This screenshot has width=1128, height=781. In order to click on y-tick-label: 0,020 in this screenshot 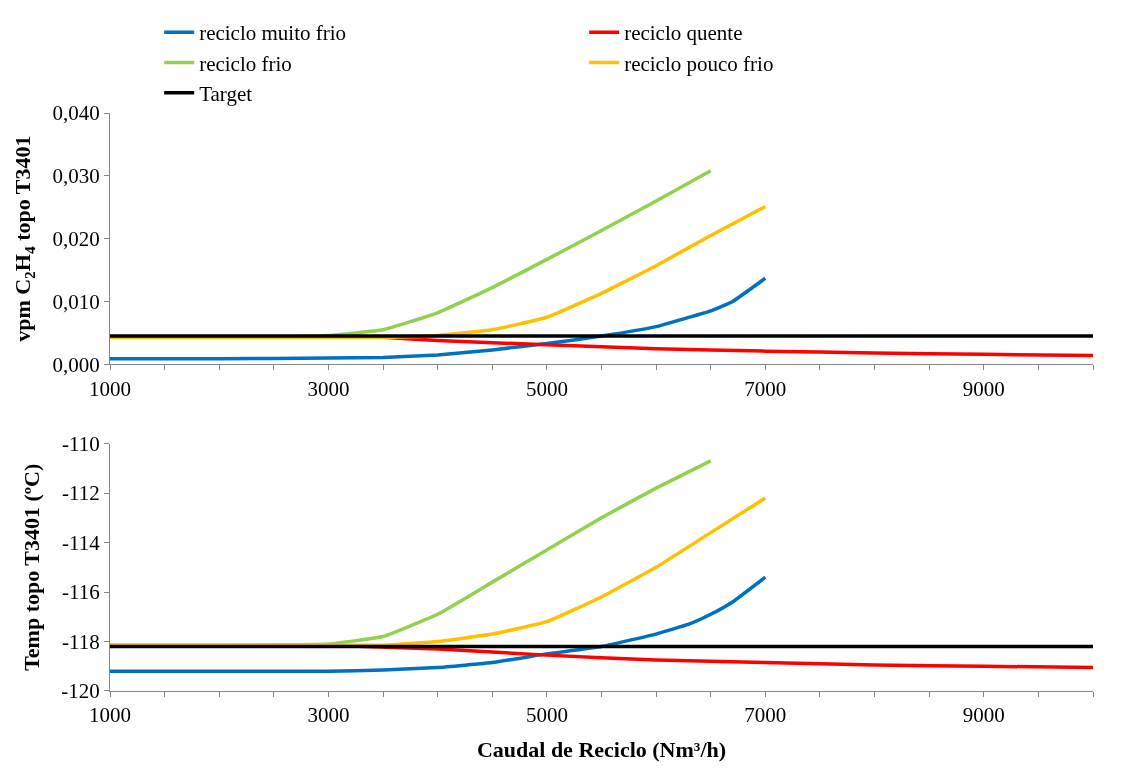, I will do `click(76, 239)`.